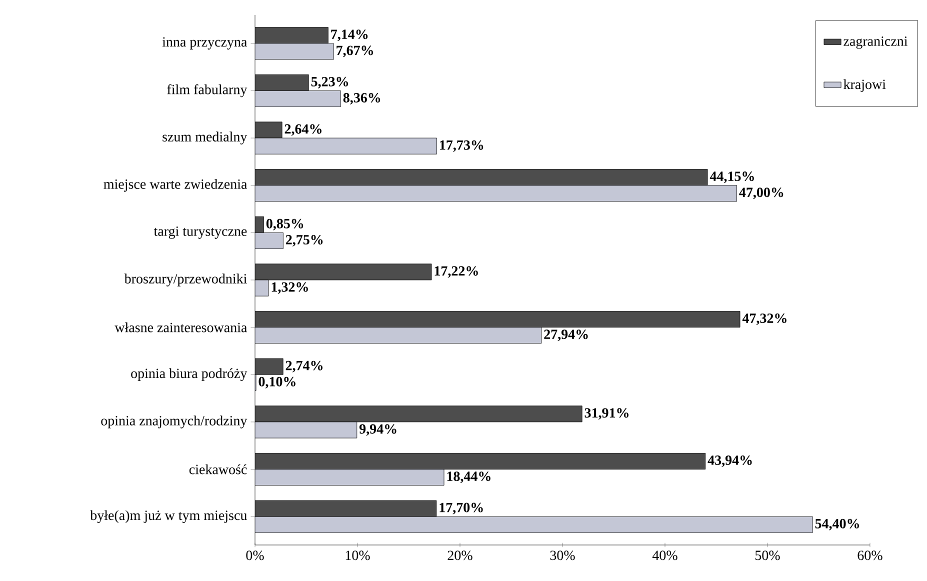  Describe the element at coordinates (207, 91) in the screenshot. I see `y-tick-label: film fabularny` at that location.